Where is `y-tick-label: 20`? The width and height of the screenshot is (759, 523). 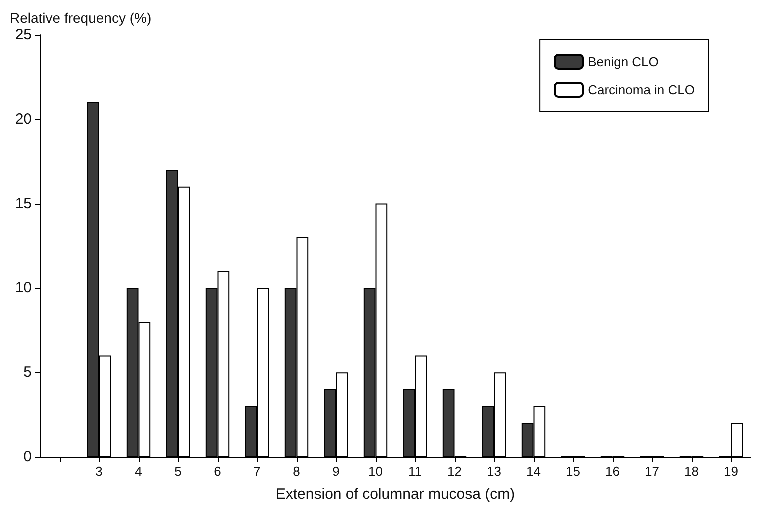 y-tick-label: 20 is located at coordinates (23, 119).